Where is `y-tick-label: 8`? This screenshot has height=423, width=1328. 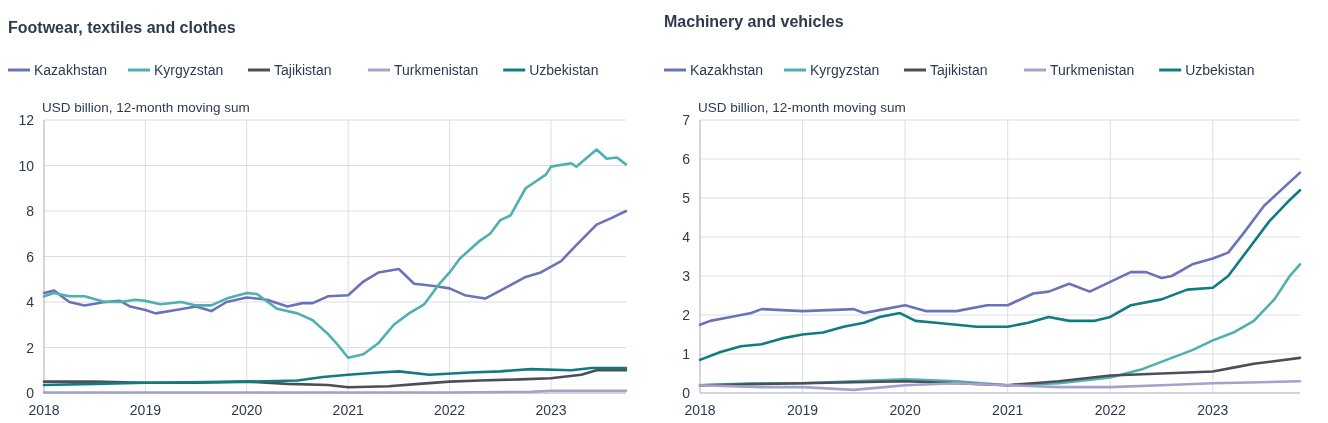
y-tick-label: 8 is located at coordinates (30, 211).